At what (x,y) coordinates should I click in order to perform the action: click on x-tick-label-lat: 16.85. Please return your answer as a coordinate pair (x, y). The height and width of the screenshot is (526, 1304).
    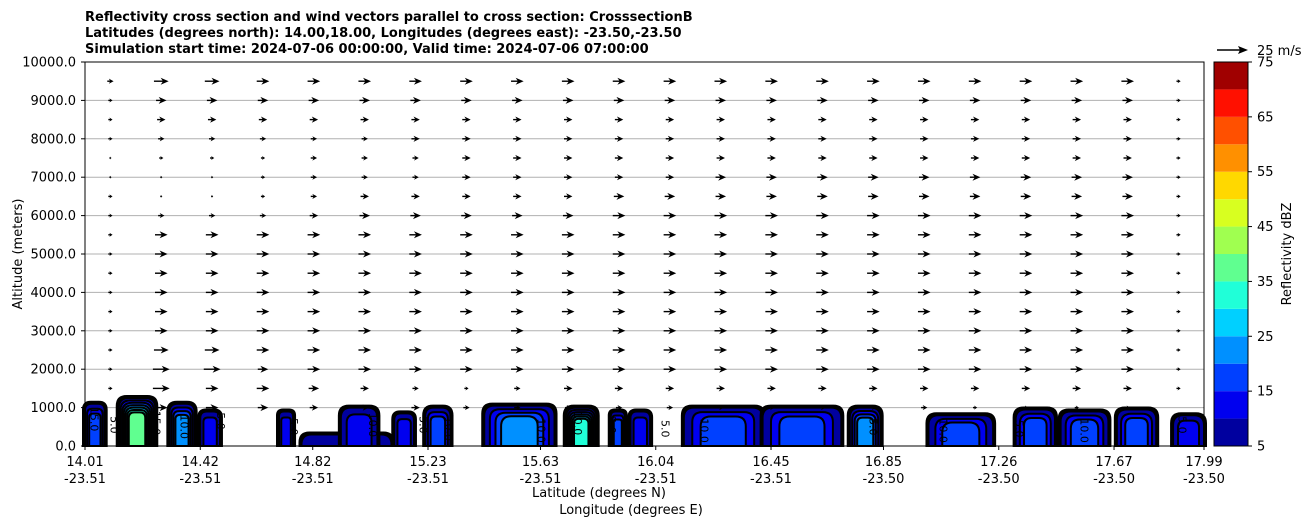
    Looking at the image, I should click on (883, 462).